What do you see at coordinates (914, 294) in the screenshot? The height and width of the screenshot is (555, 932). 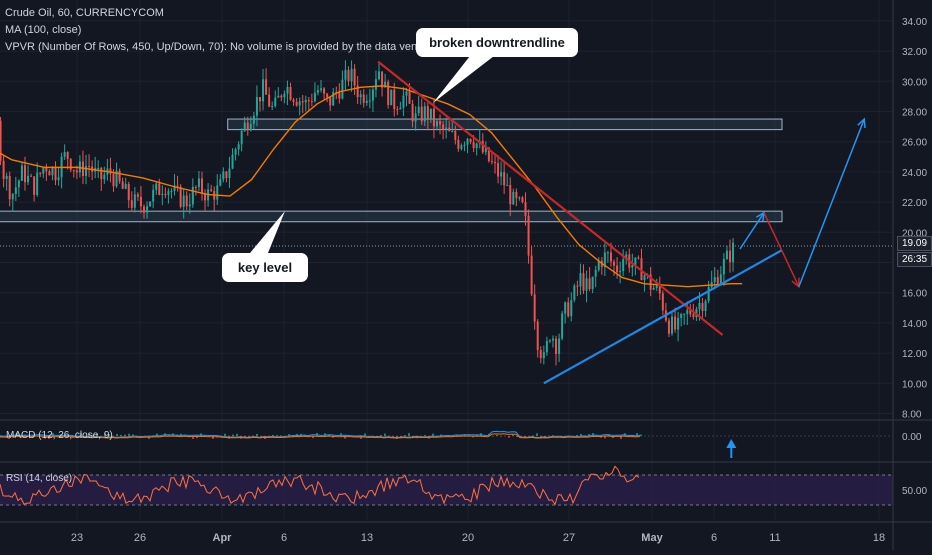 I see `y-tick-label: 16.00` at bounding box center [914, 294].